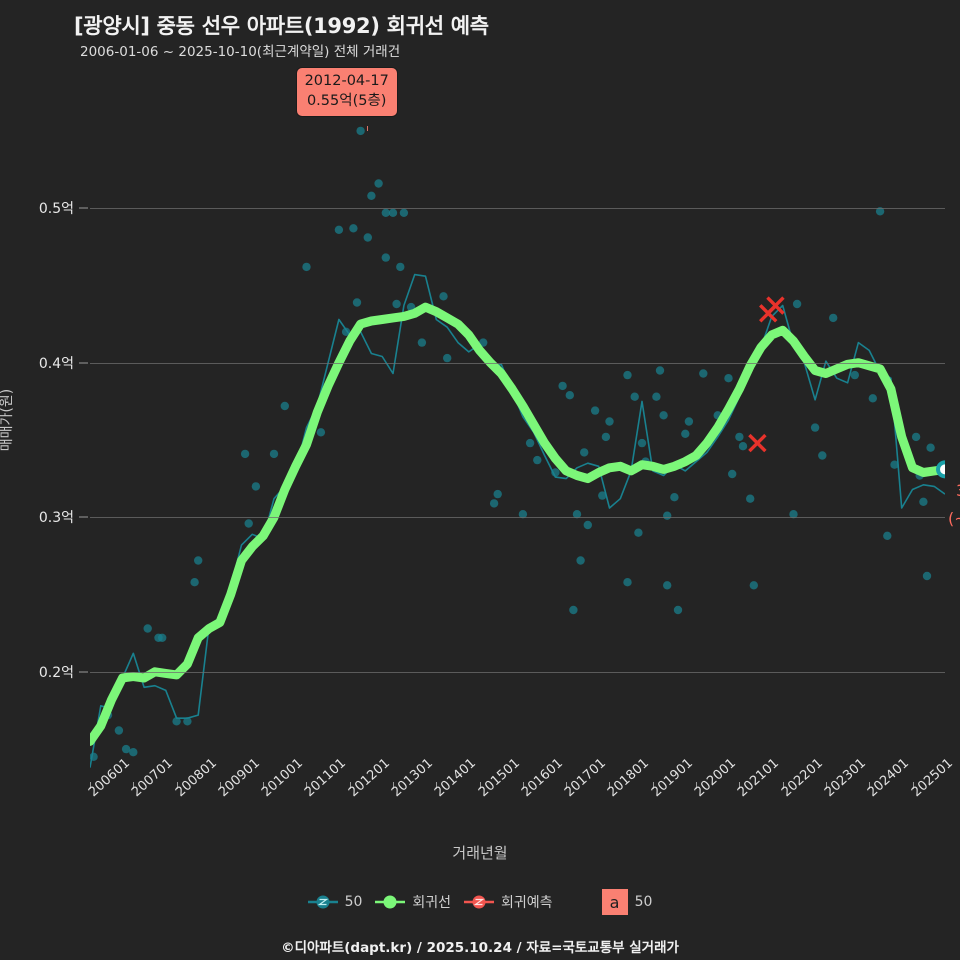 This screenshot has width=960, height=960. Describe the element at coordinates (56, 363) in the screenshot. I see `y-tick-label: 0.4억` at that location.